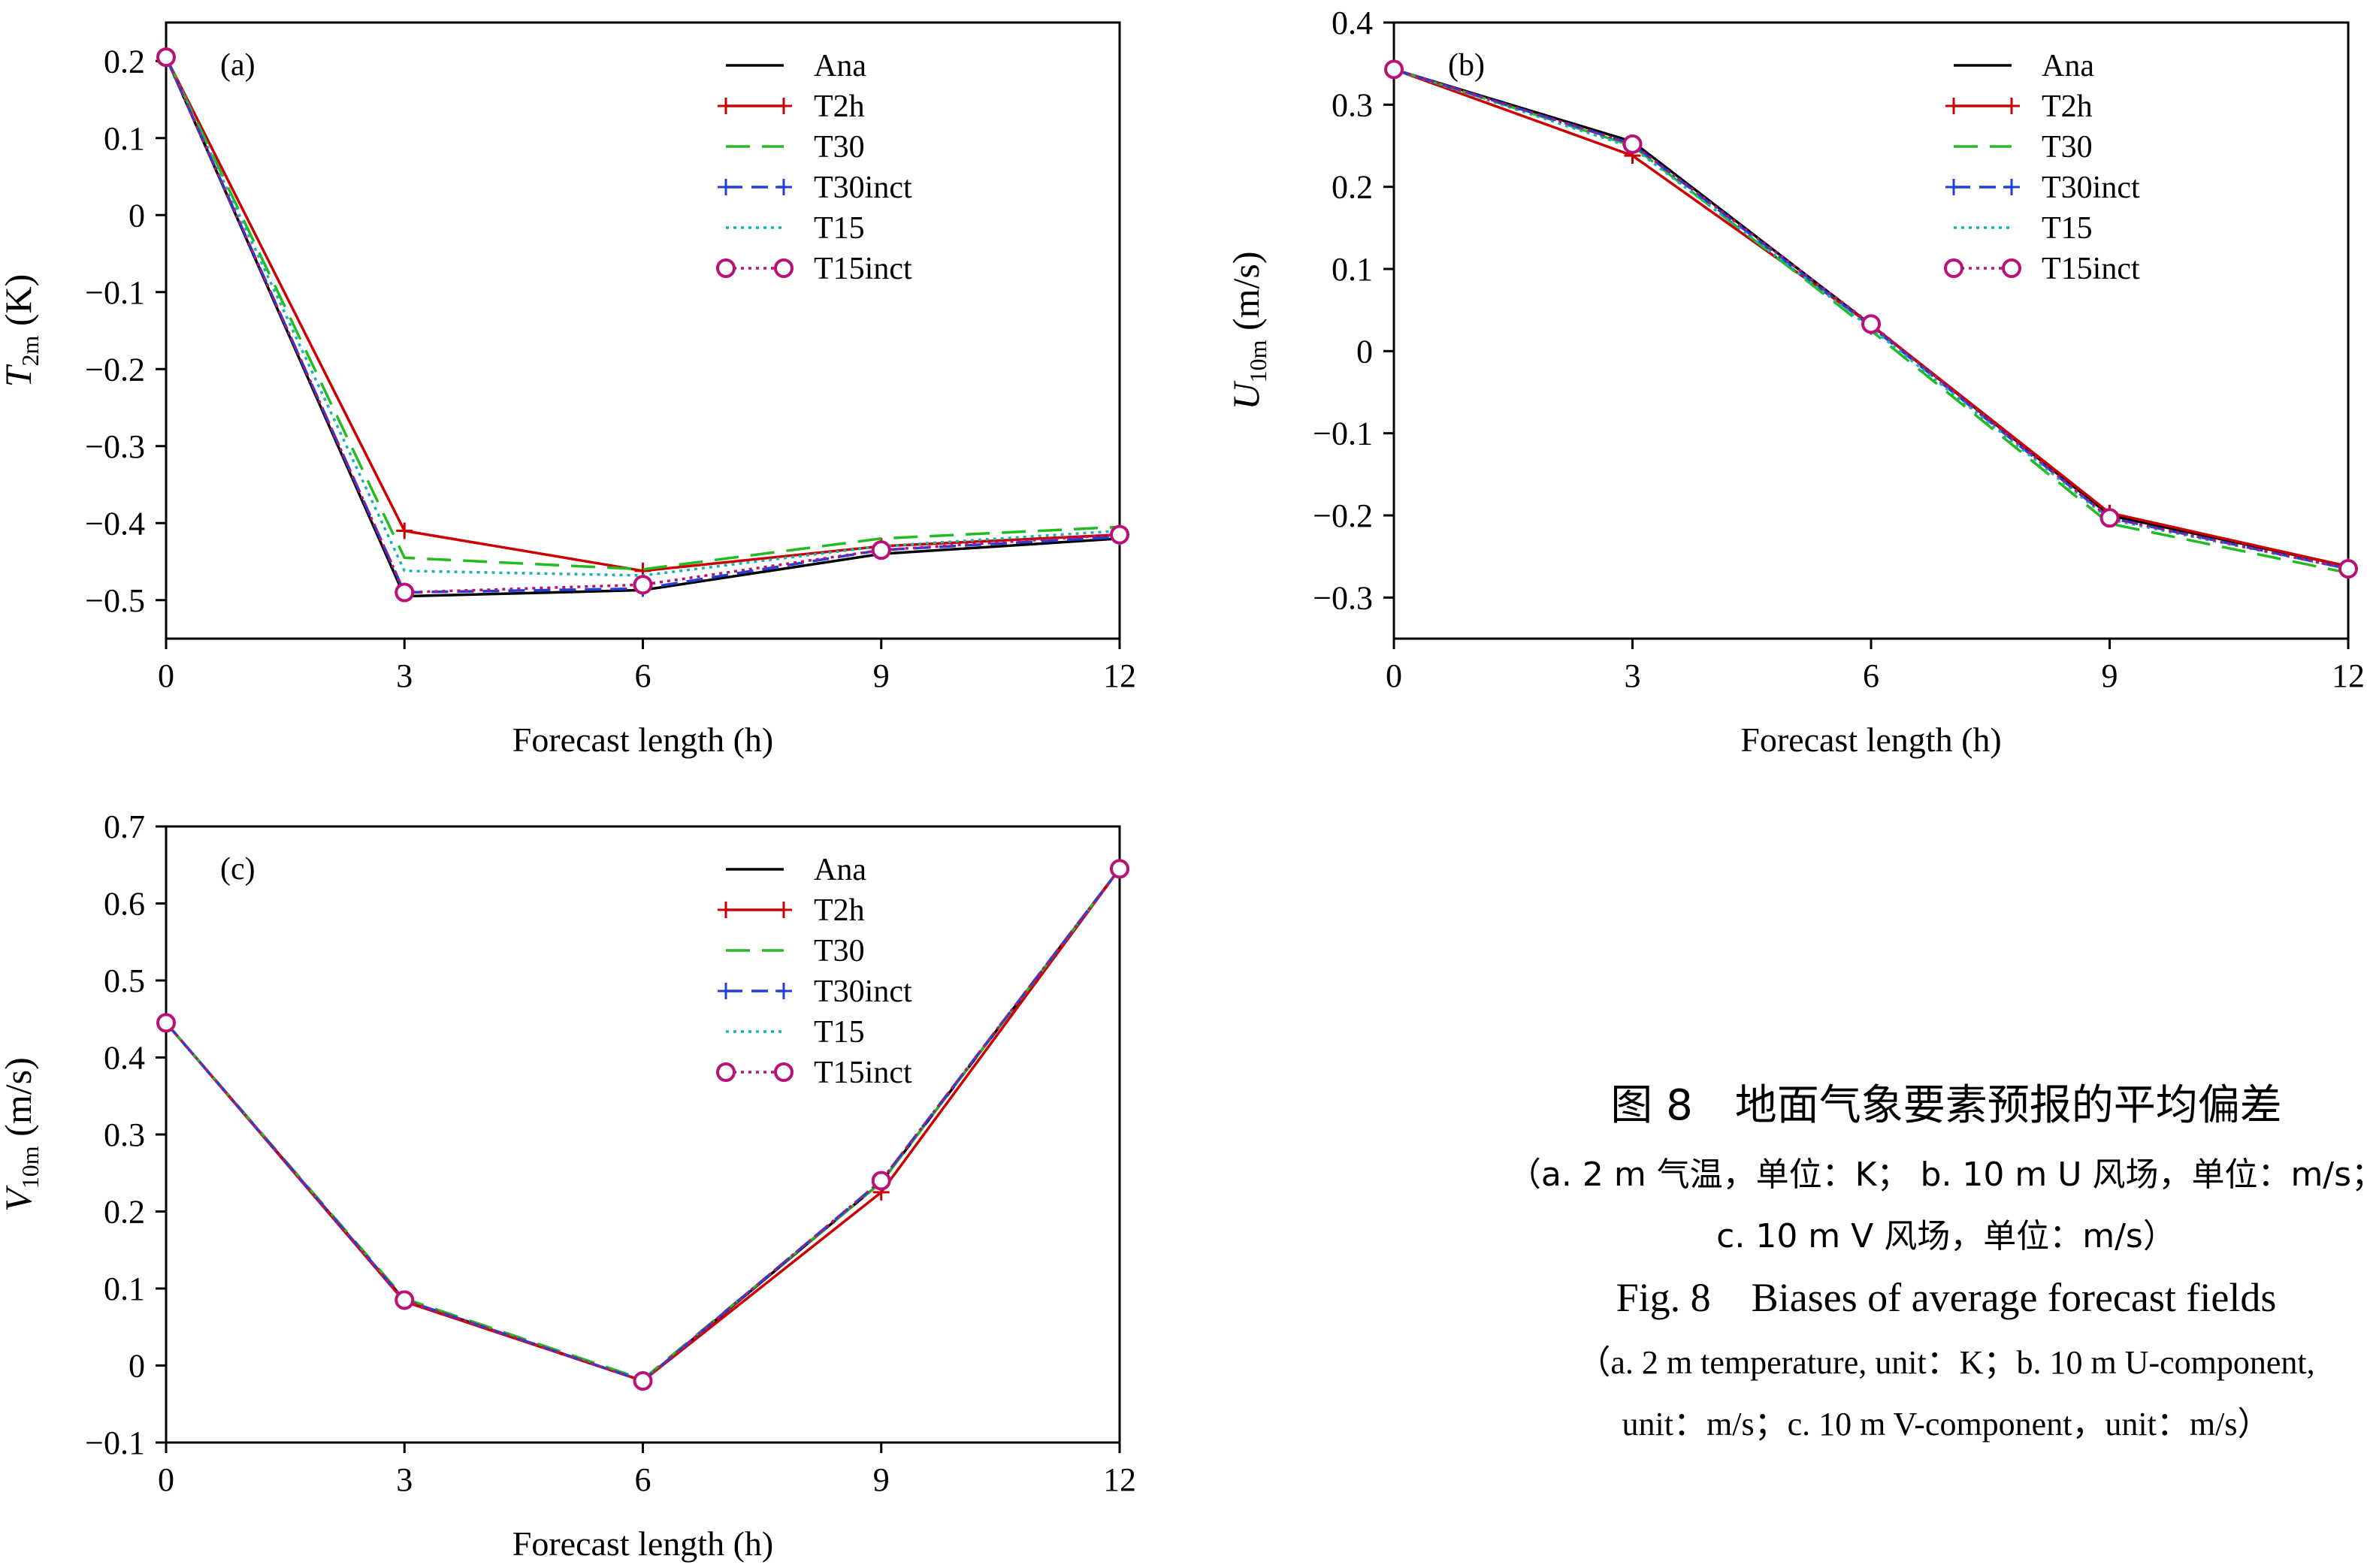 Image resolution: width=2367 pixels, height=1568 pixels. Describe the element at coordinates (237, 869) in the screenshot. I see `panel-label-2: (c)` at that location.